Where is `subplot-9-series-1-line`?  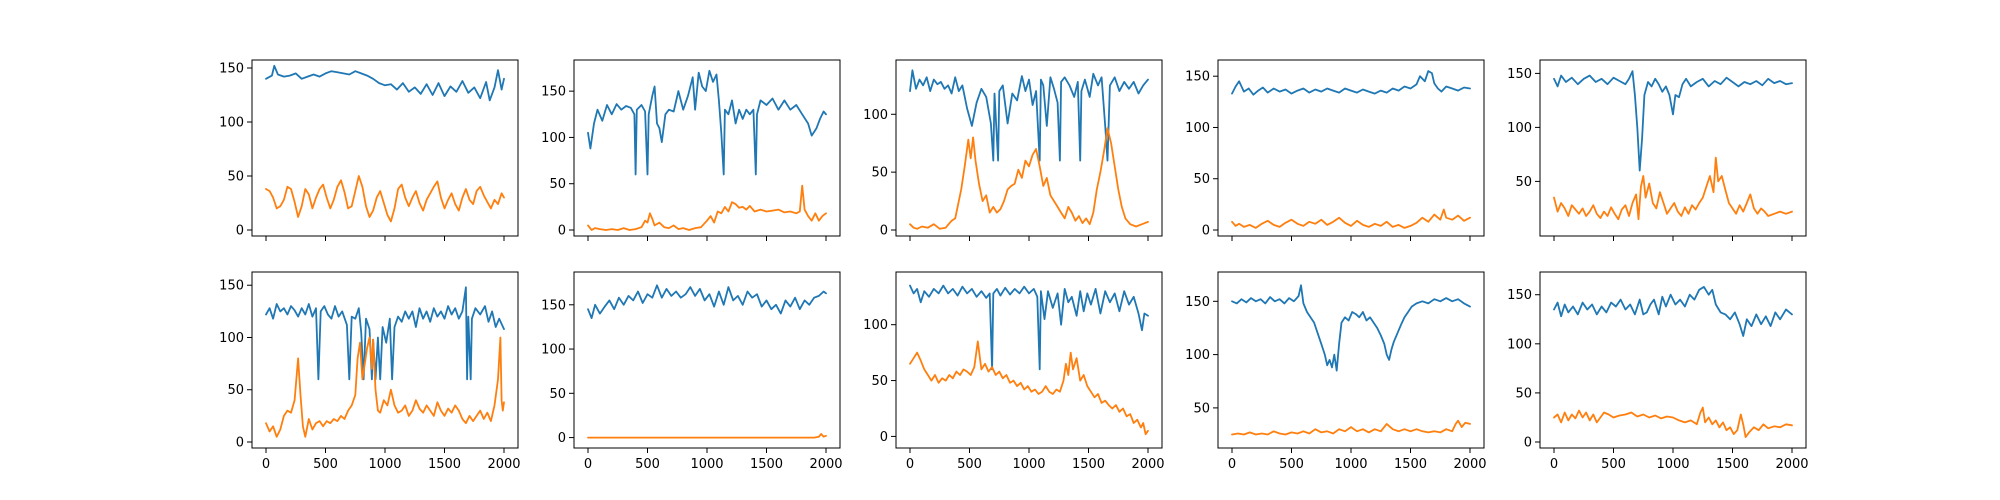 subplot-9-series-1-line is located at coordinates (1351, 328).